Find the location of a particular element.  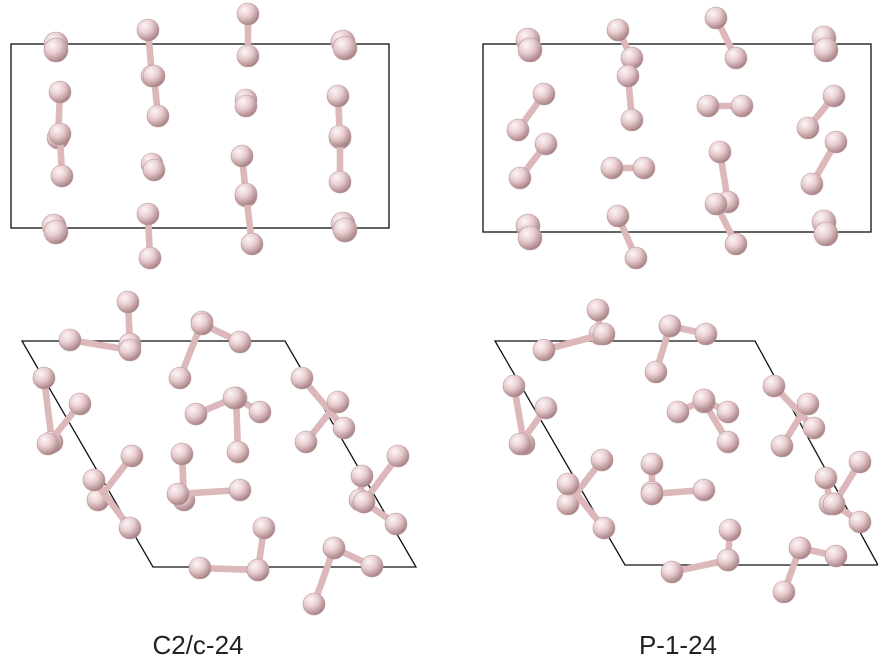

unit-cell-p1-top is located at coordinates (685, 453).